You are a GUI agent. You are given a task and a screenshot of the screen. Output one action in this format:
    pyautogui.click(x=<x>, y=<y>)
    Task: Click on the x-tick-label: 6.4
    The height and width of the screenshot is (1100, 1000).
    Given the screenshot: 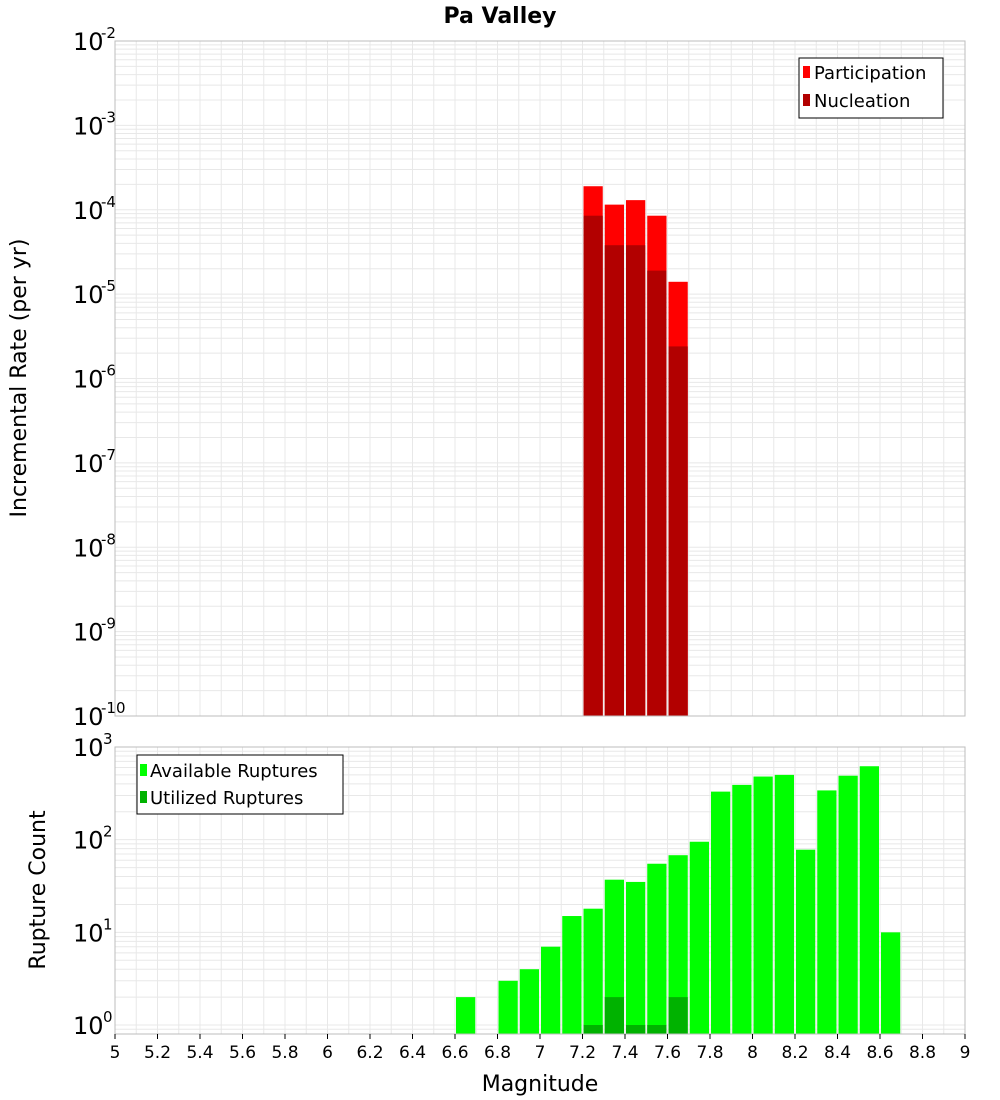 What is the action you would take?
    pyautogui.click(x=412, y=1053)
    